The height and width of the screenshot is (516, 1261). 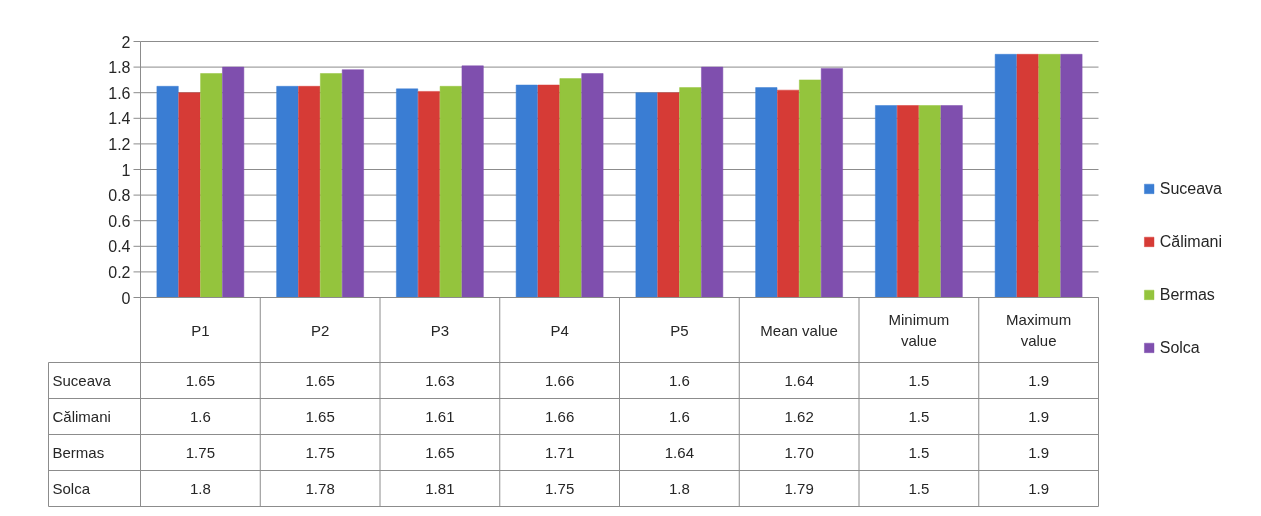 What do you see at coordinates (119, 93) in the screenshot?
I see `y-tick-label: 1.6` at bounding box center [119, 93].